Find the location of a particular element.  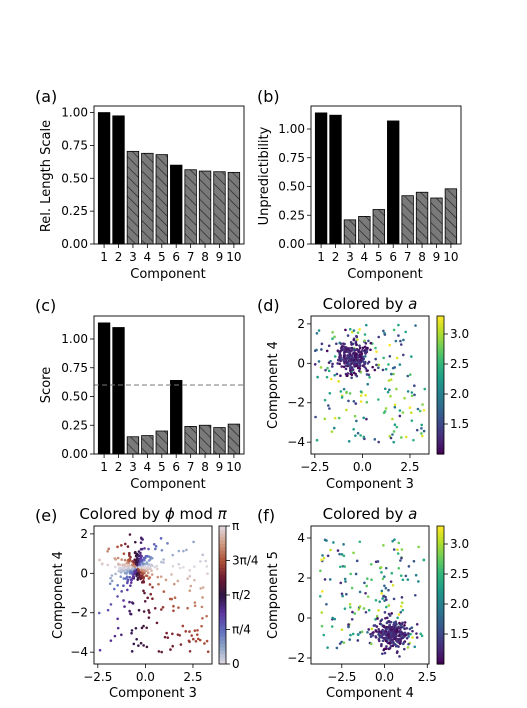

panel-c-ytick-label-3: 0.75 is located at coordinates (74, 368).